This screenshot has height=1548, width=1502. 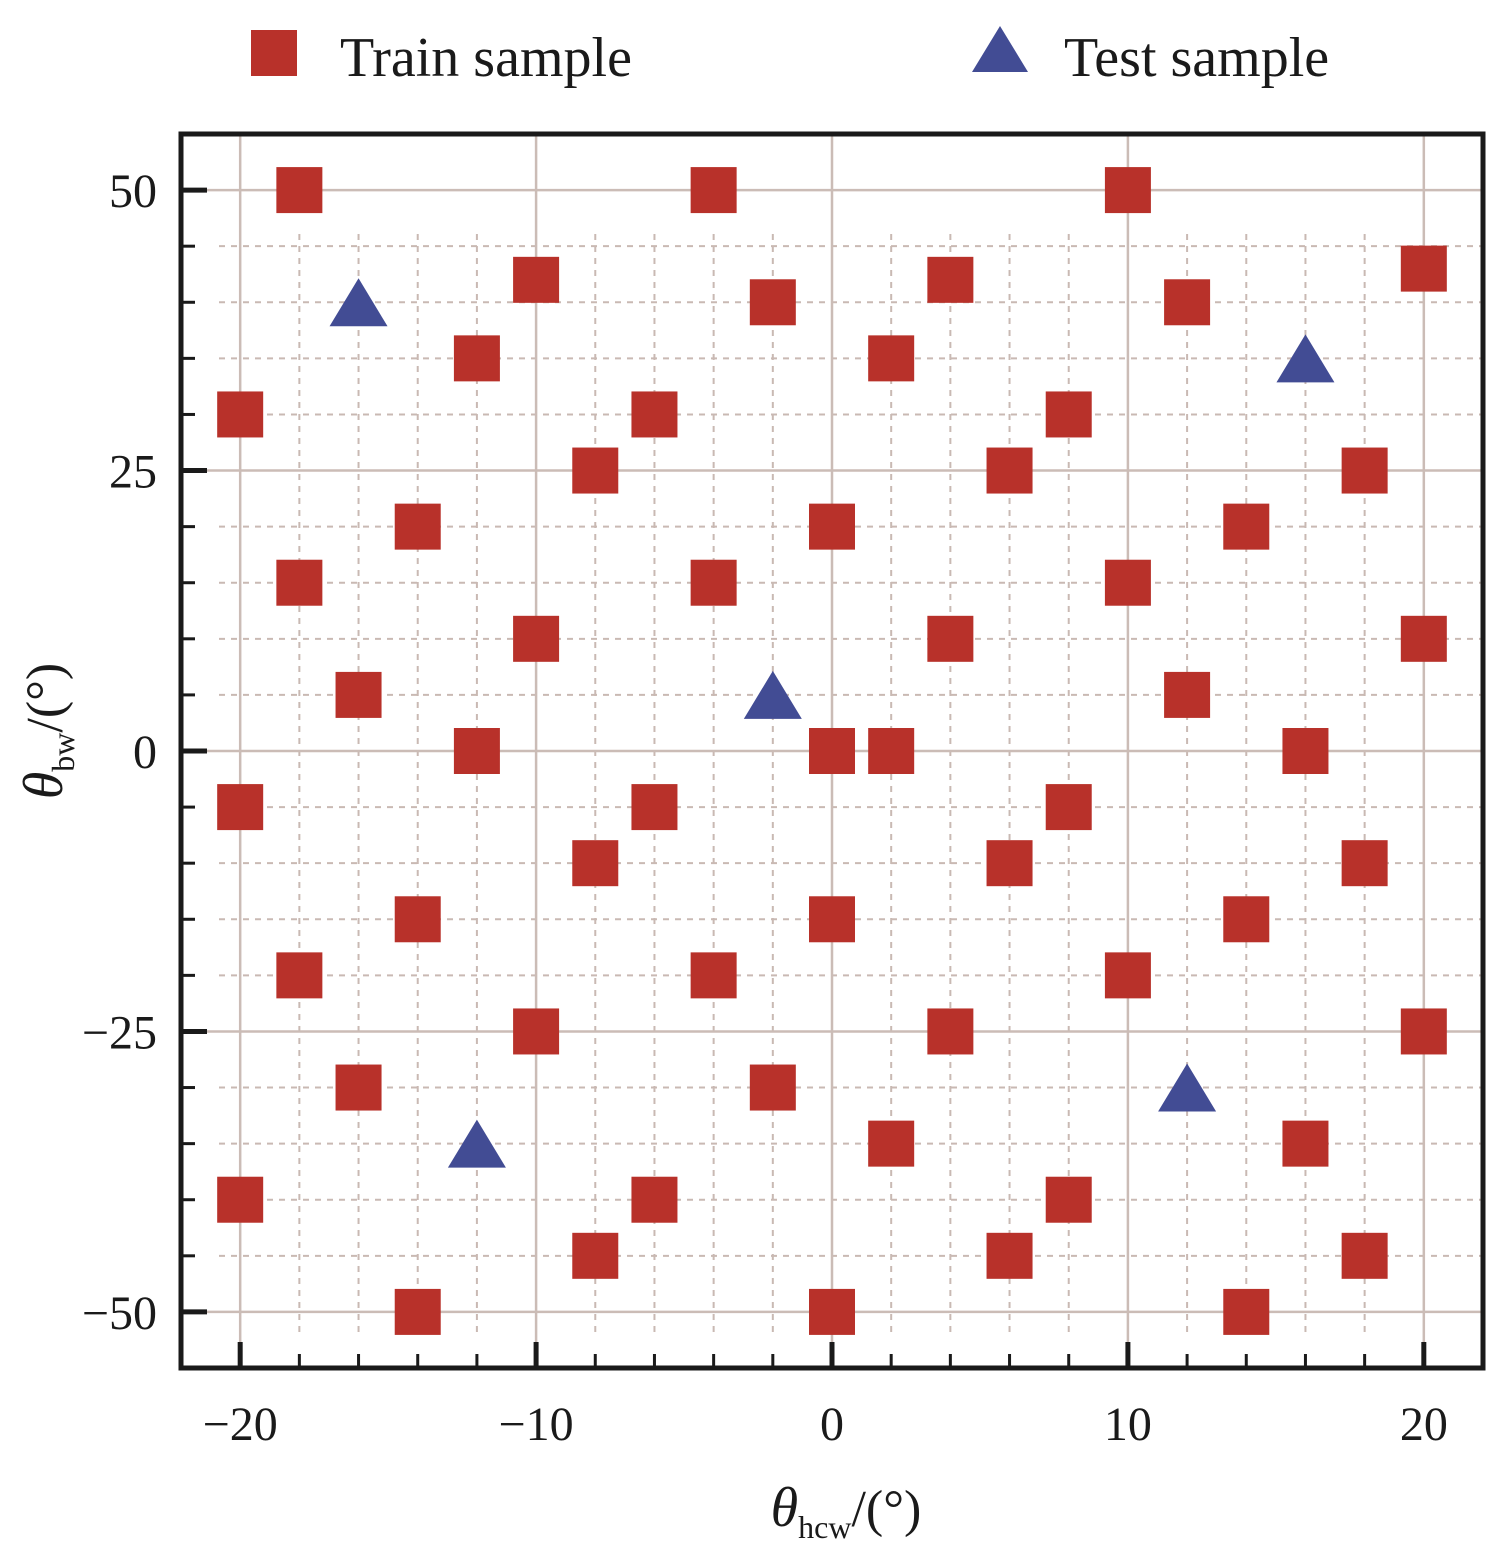 What do you see at coordinates (119, 1313) in the screenshot?
I see `y-tick-label: −50` at bounding box center [119, 1313].